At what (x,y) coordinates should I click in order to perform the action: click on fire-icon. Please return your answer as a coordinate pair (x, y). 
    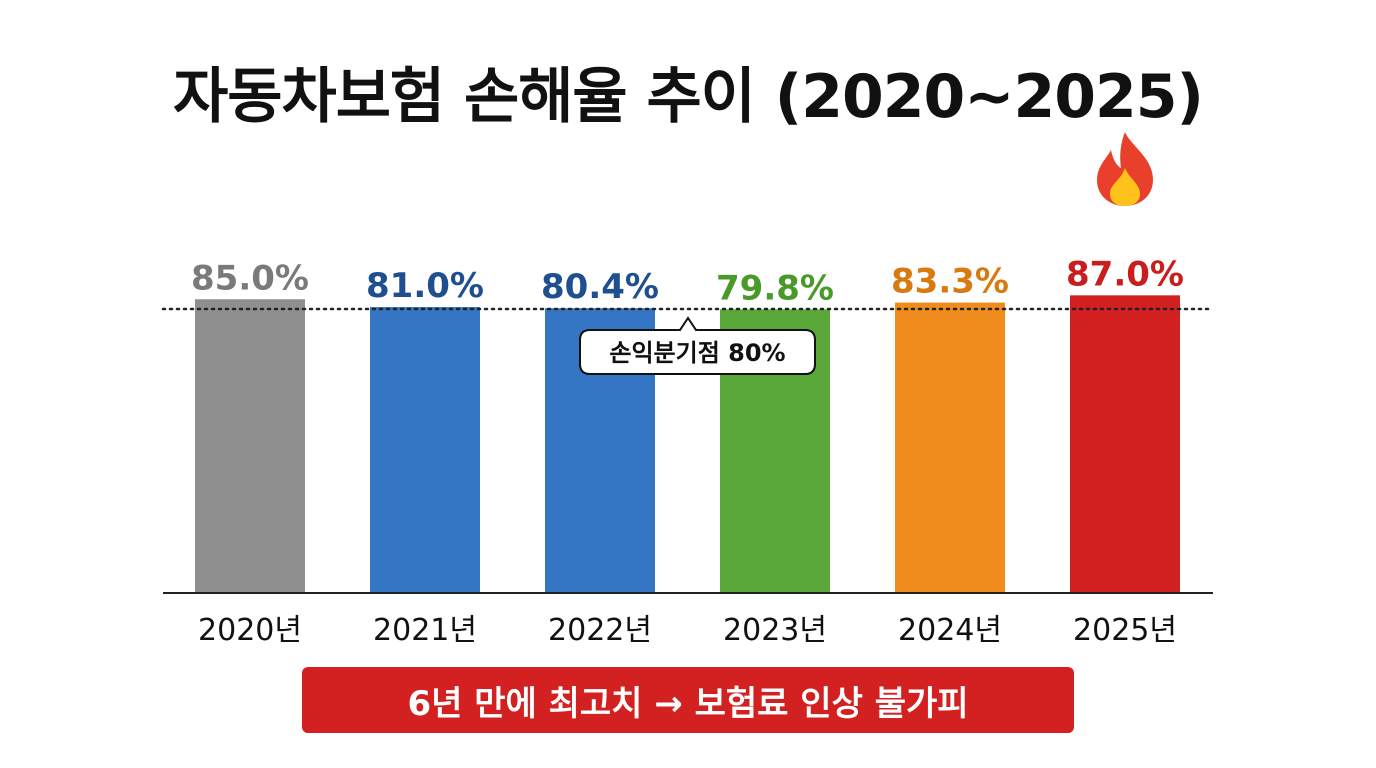
    Looking at the image, I should click on (1125, 169).